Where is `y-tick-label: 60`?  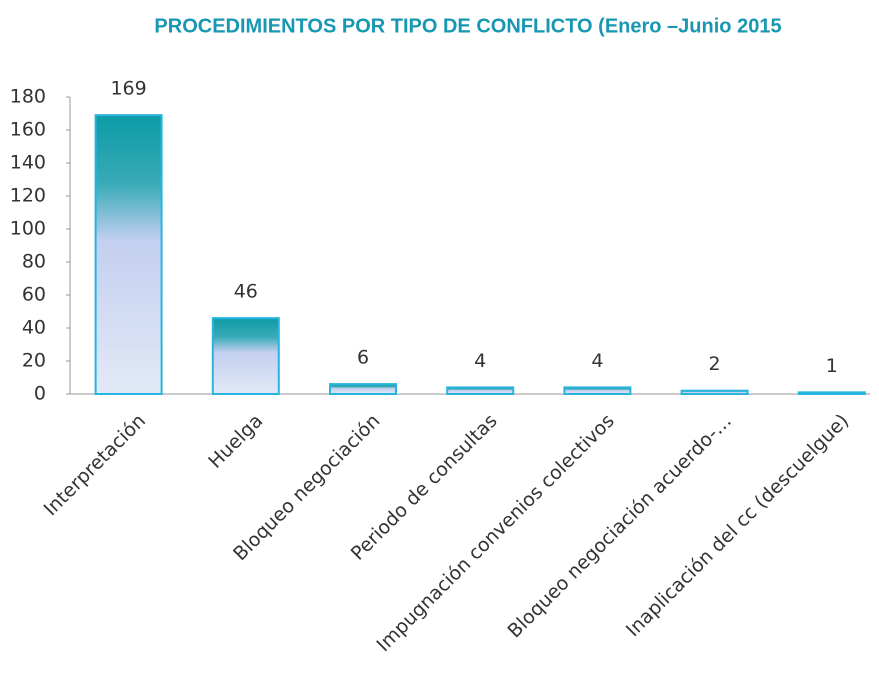
y-tick-label: 60 is located at coordinates (34, 295).